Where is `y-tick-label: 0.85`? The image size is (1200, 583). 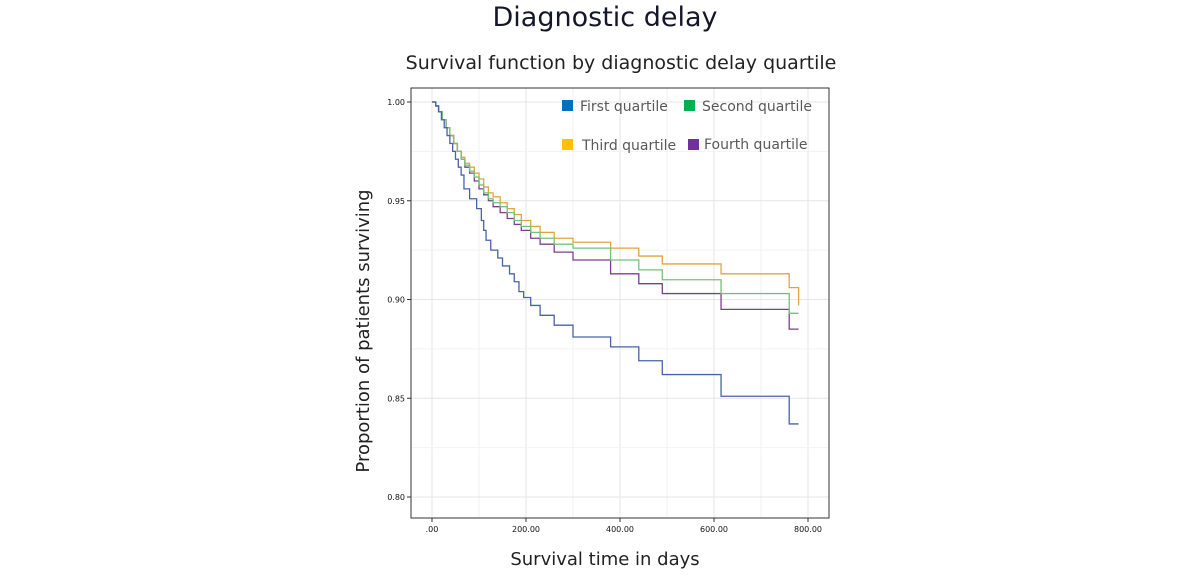
y-tick-label: 0.85 is located at coordinates (396, 398).